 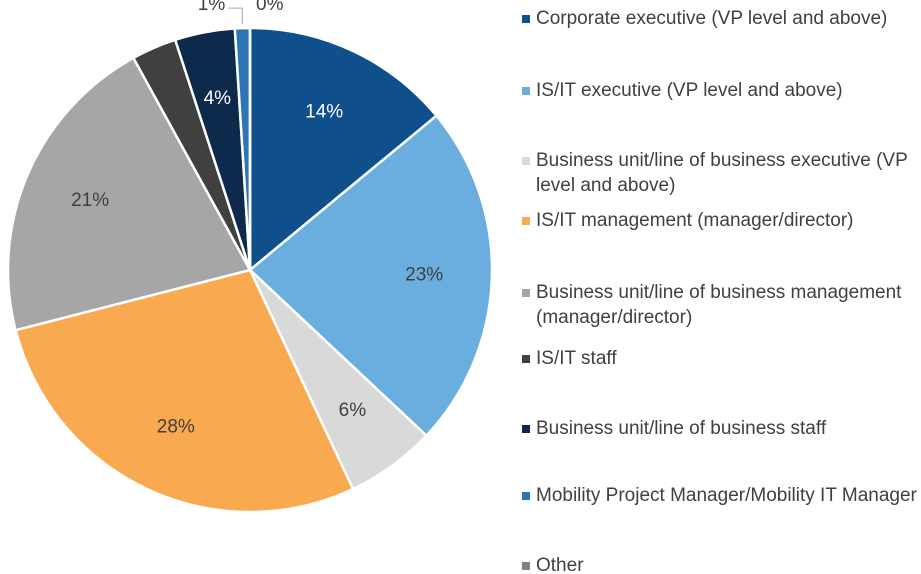 What do you see at coordinates (681, 428) in the screenshot?
I see `legend-label: Business unit/line of business staff` at bounding box center [681, 428].